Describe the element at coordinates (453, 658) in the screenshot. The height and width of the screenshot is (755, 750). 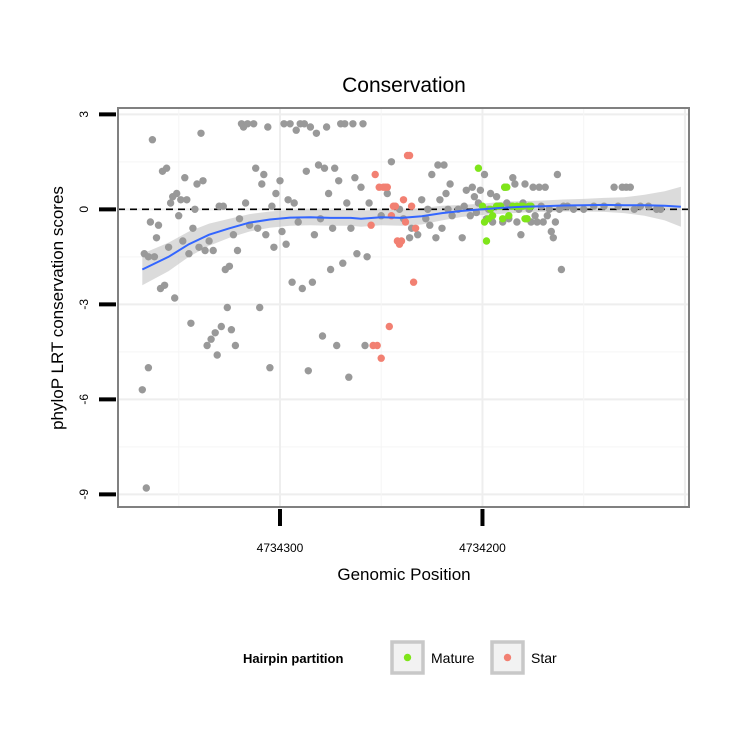
I see `legend-label: Mature` at that location.